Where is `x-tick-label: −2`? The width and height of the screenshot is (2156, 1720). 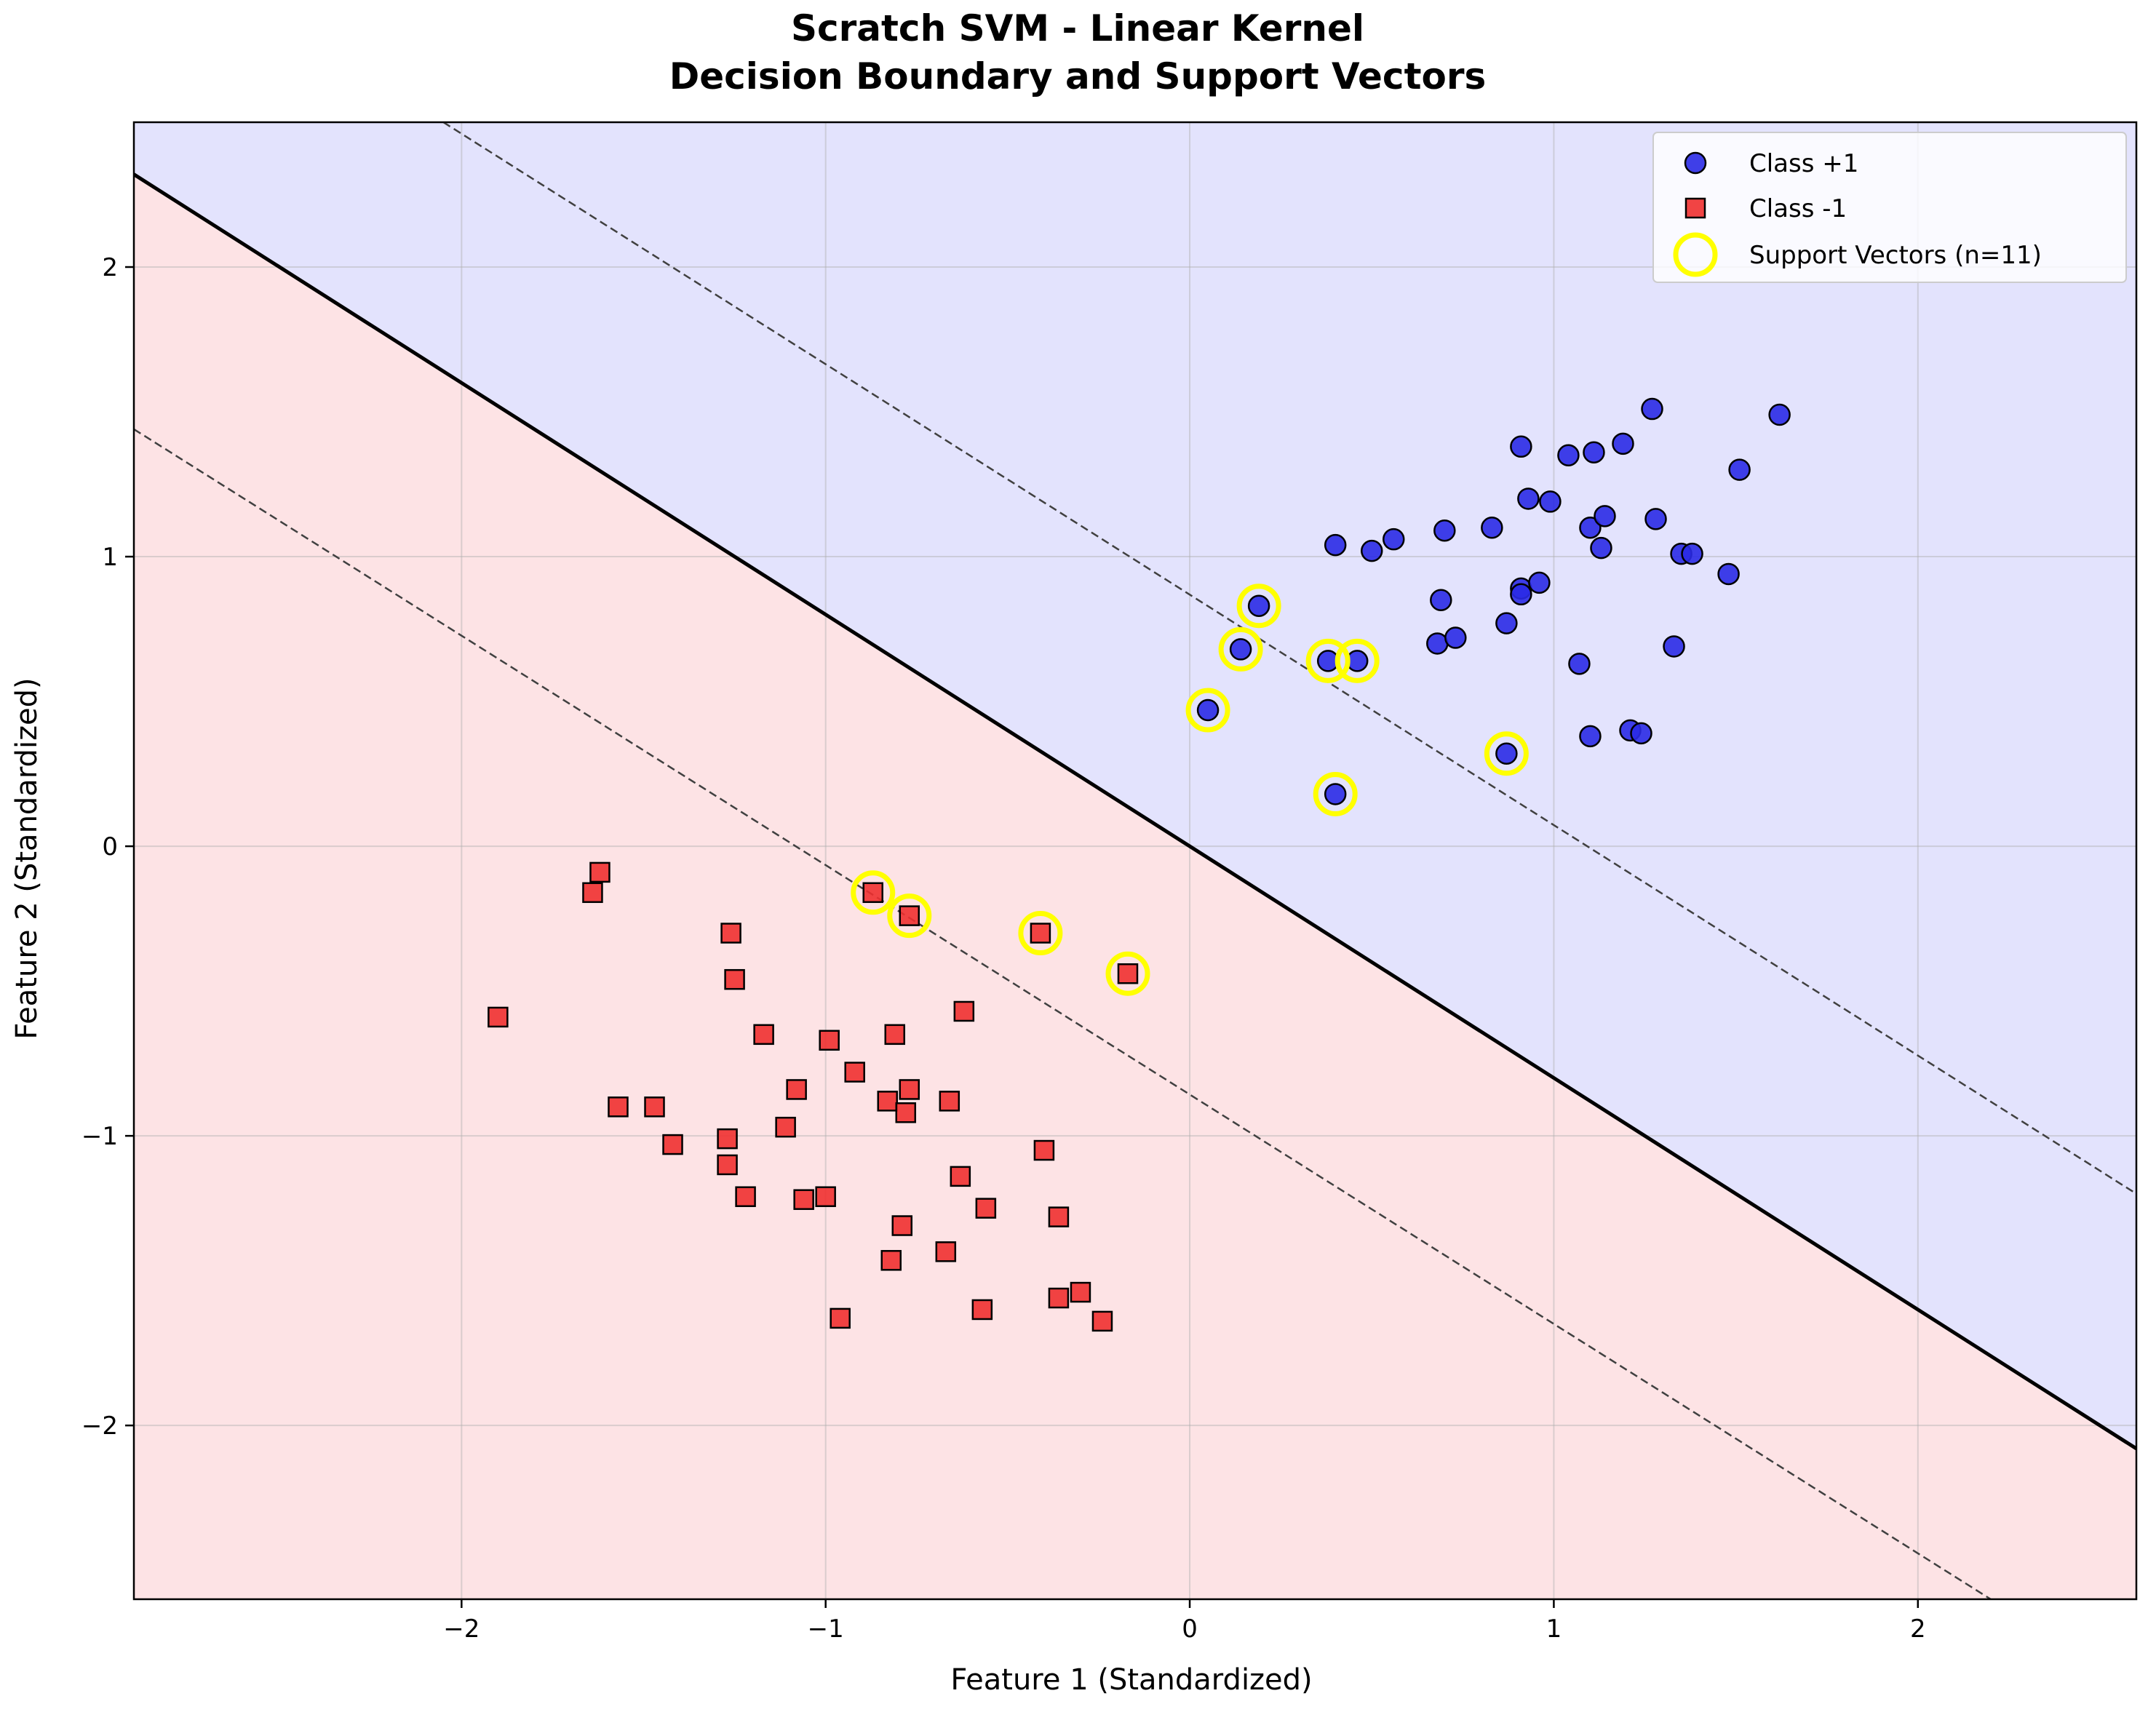
x-tick-label: −2 is located at coordinates (462, 1629).